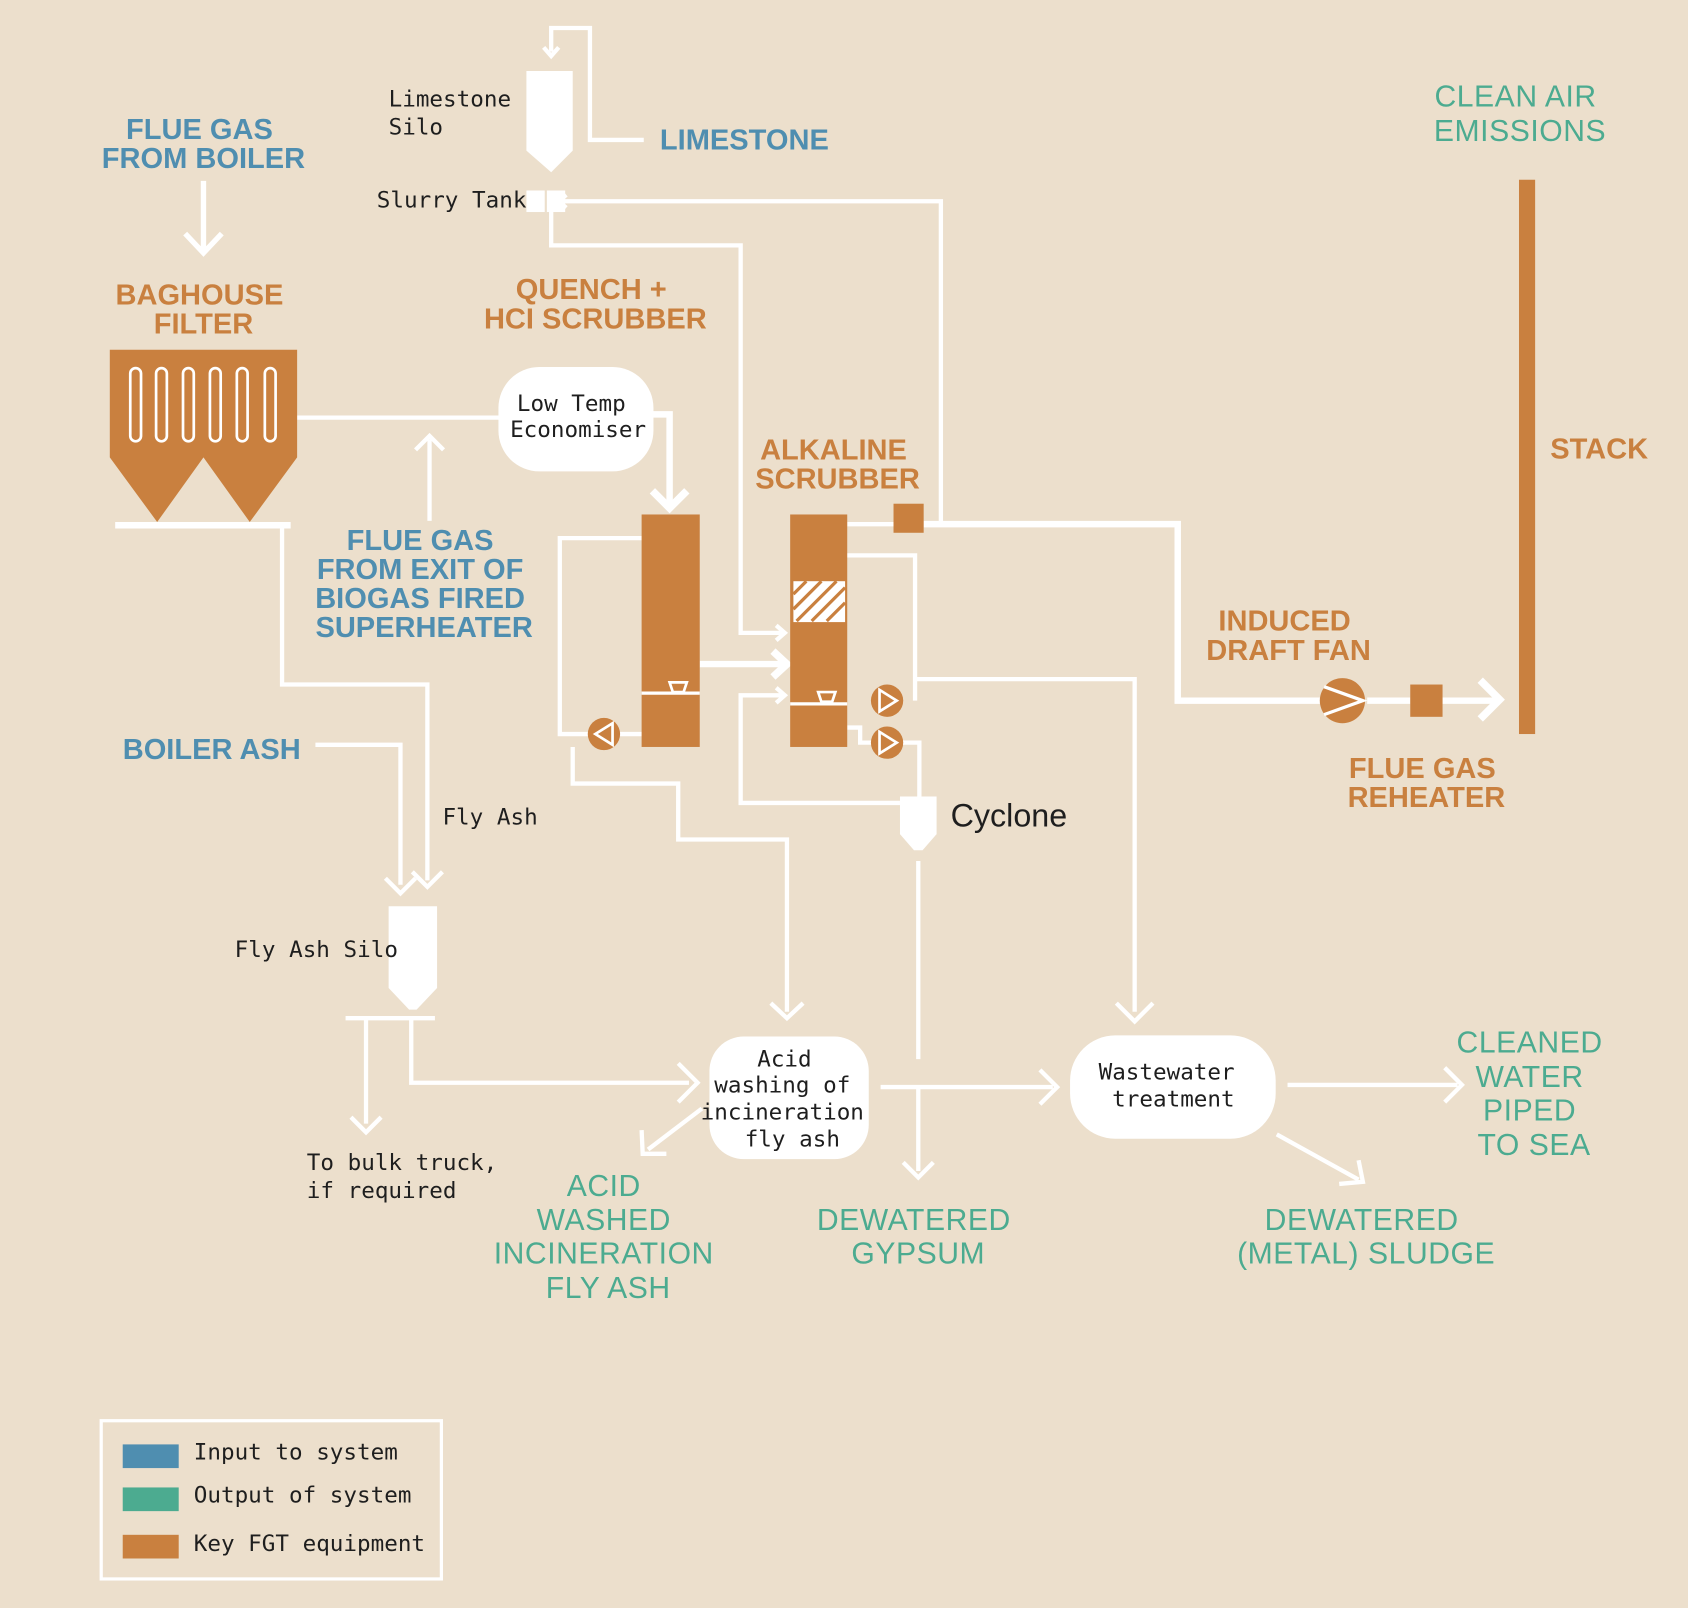 The image size is (1688, 1608). Describe the element at coordinates (653, 1143) in the screenshot. I see `arrow-acid-output` at that location.